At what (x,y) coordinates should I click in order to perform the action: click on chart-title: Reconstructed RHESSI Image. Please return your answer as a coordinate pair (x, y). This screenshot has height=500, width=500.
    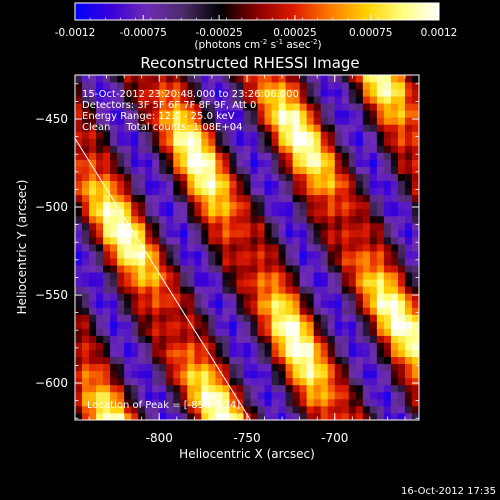
    Looking at the image, I should click on (249, 63).